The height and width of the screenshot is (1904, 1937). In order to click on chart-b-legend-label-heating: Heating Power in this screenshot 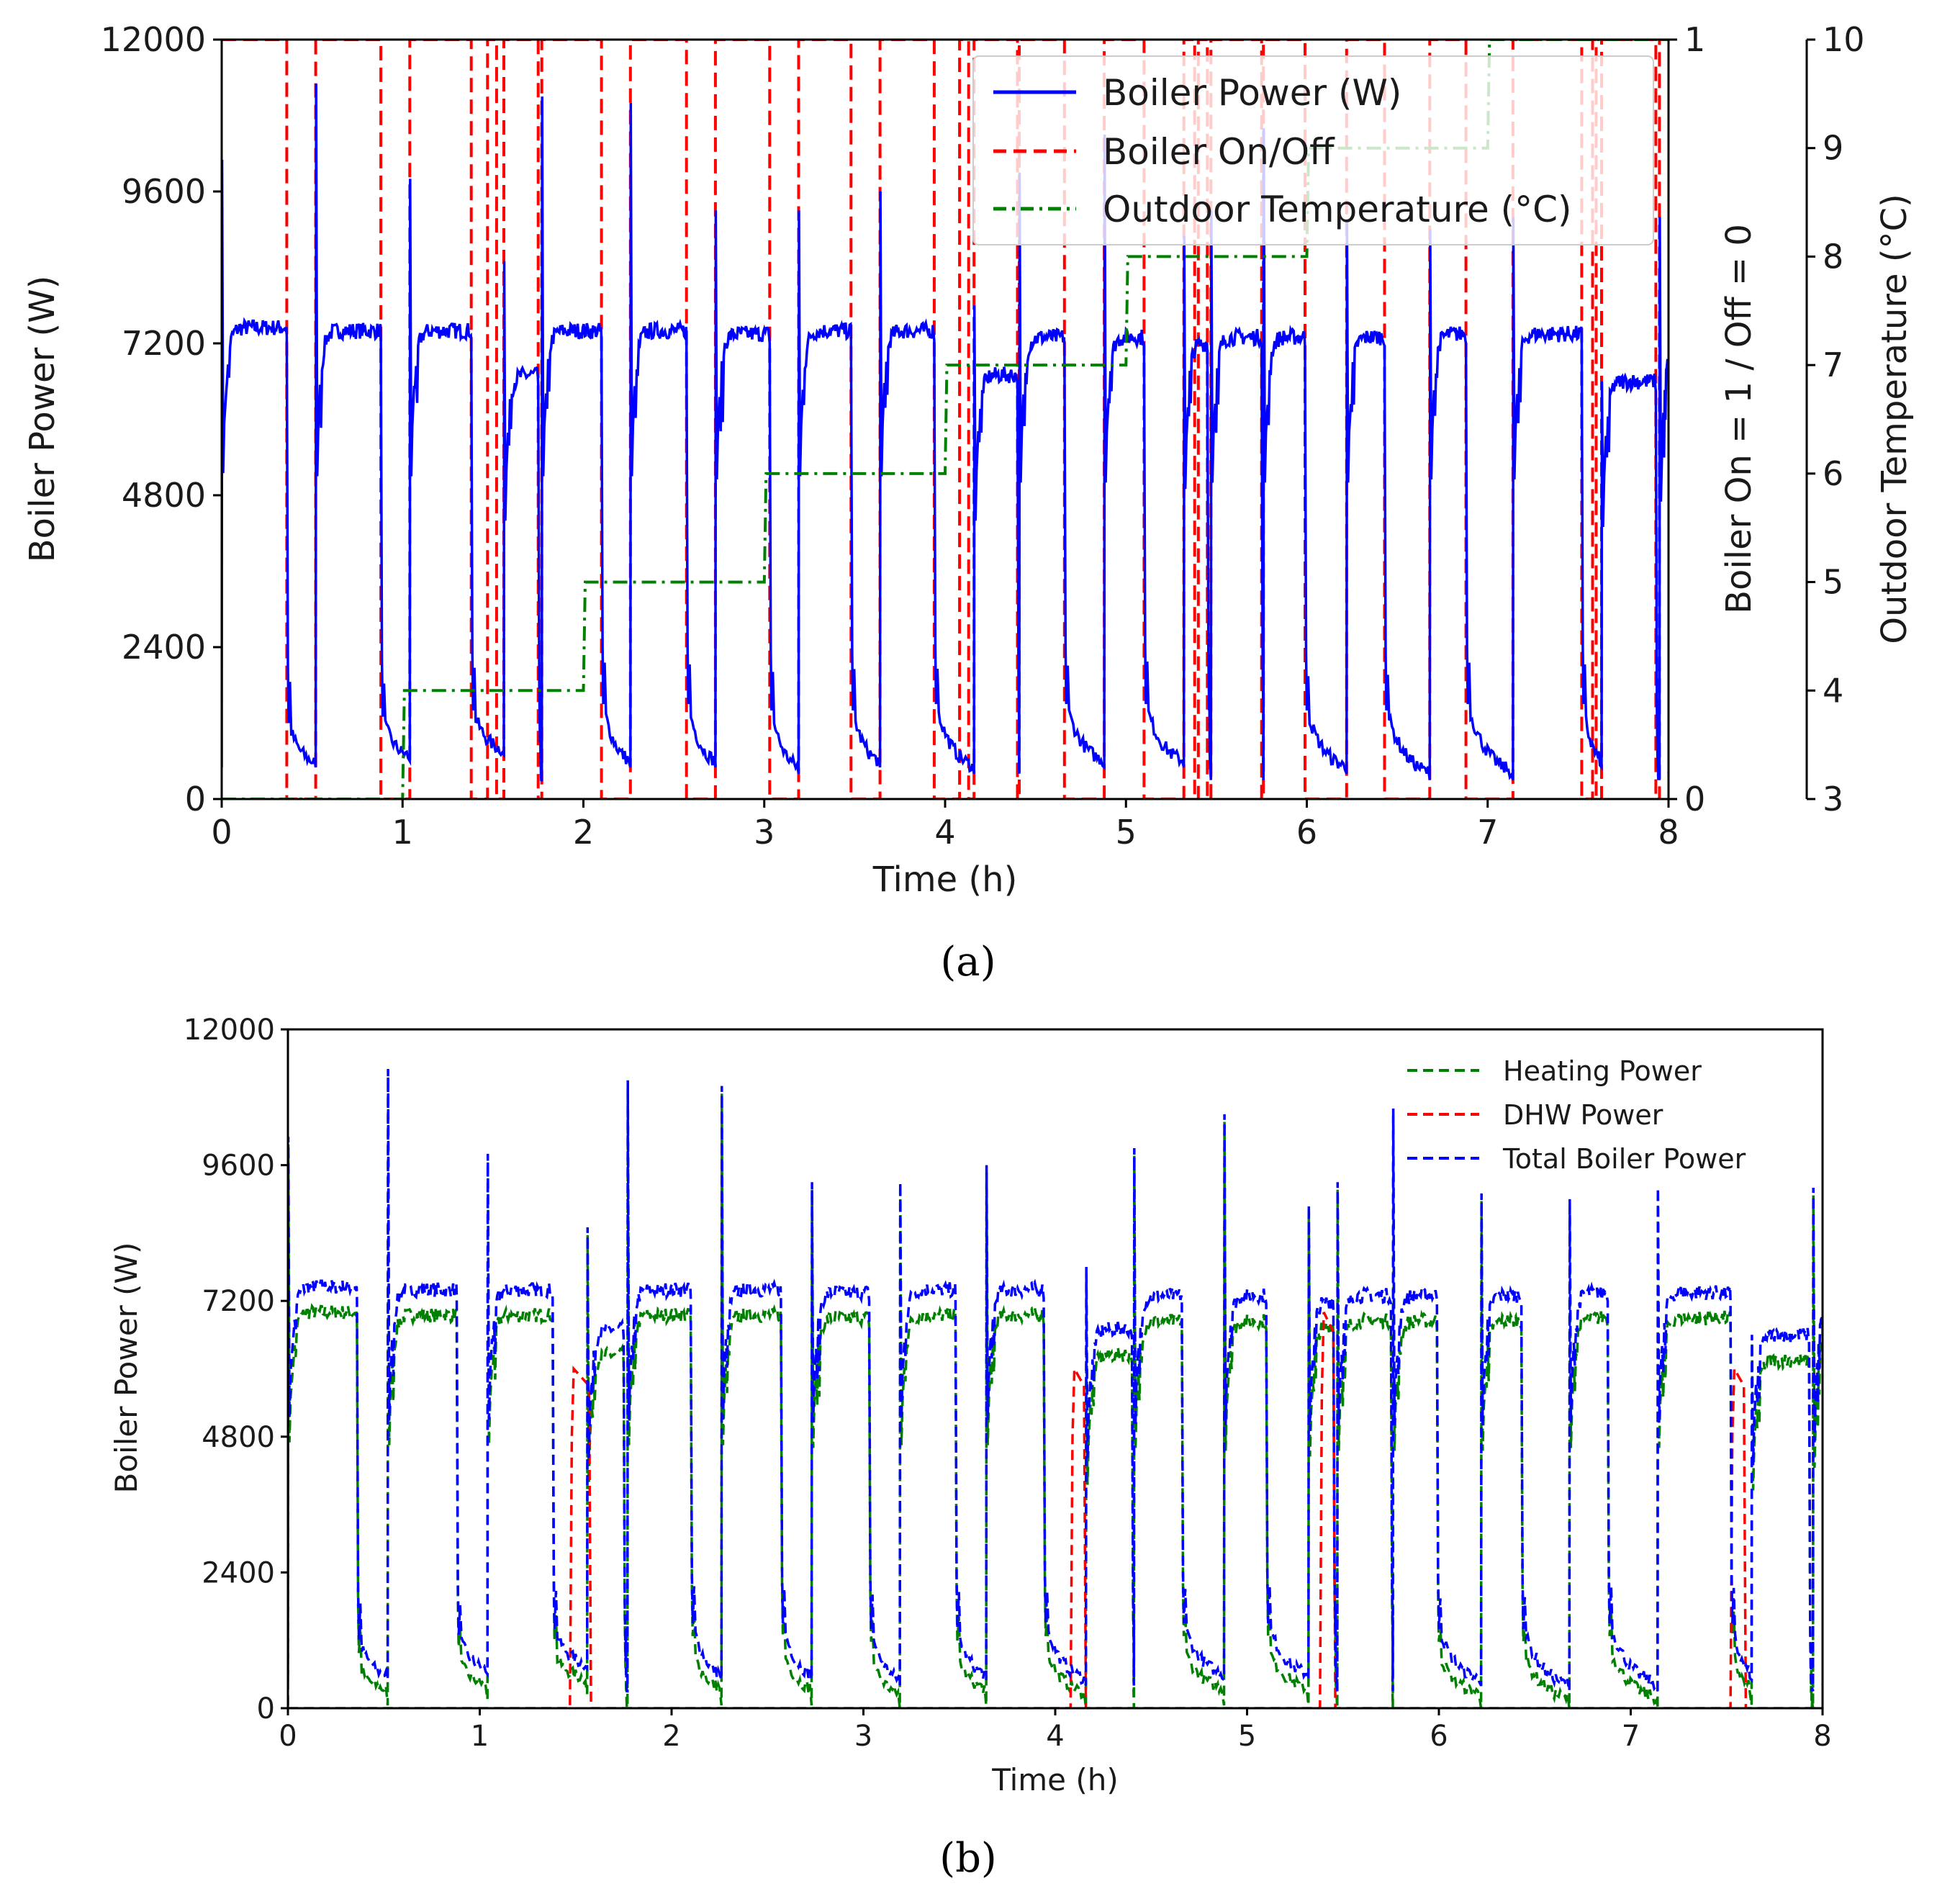, I will do `click(1603, 1071)`.